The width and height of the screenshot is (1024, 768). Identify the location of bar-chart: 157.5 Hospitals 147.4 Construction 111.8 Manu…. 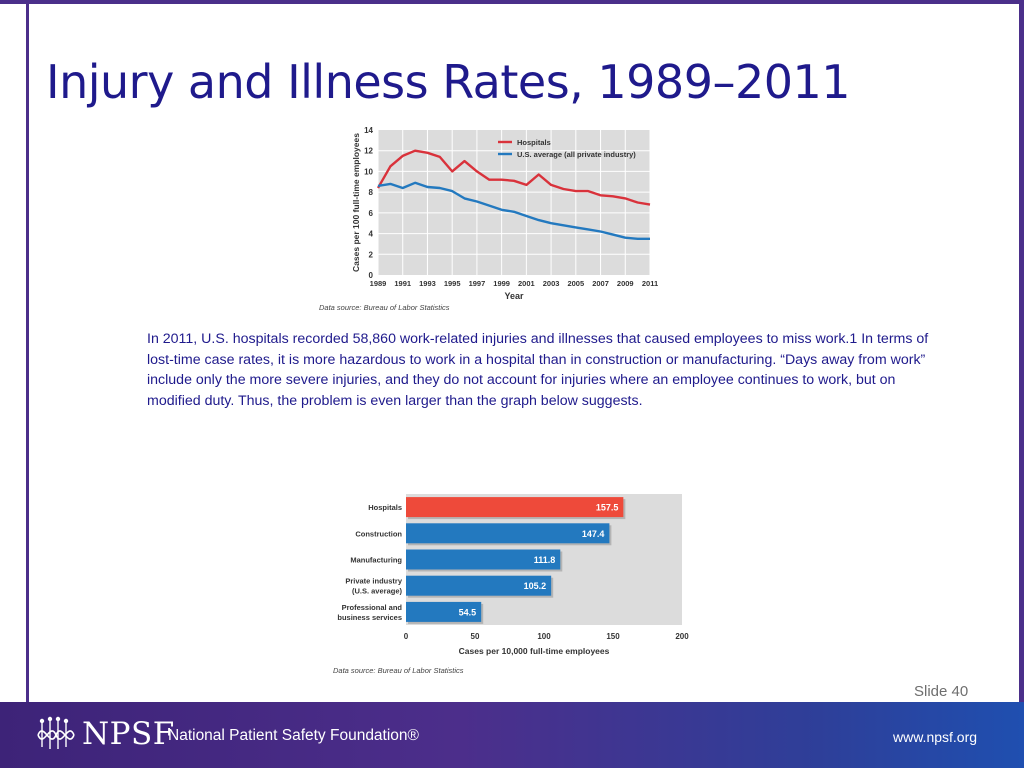
(515, 588).